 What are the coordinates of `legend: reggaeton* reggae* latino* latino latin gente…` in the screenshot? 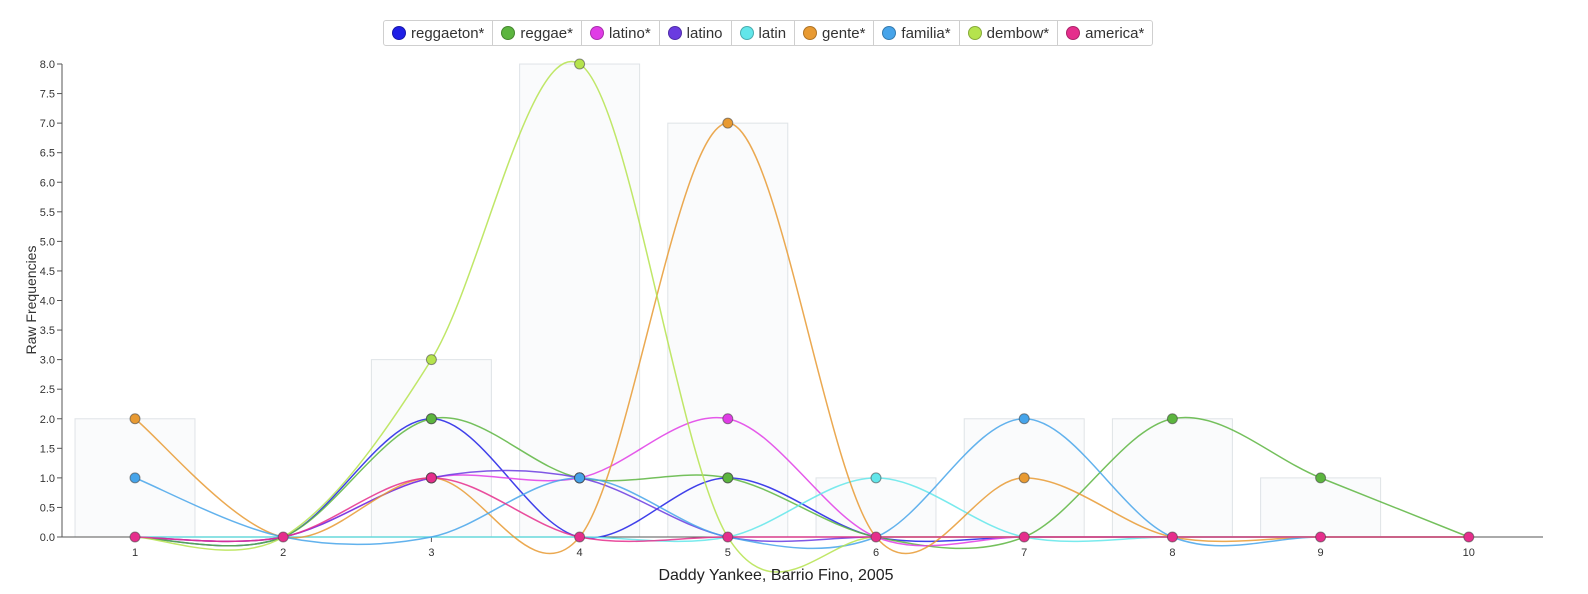 It's located at (768, 33).